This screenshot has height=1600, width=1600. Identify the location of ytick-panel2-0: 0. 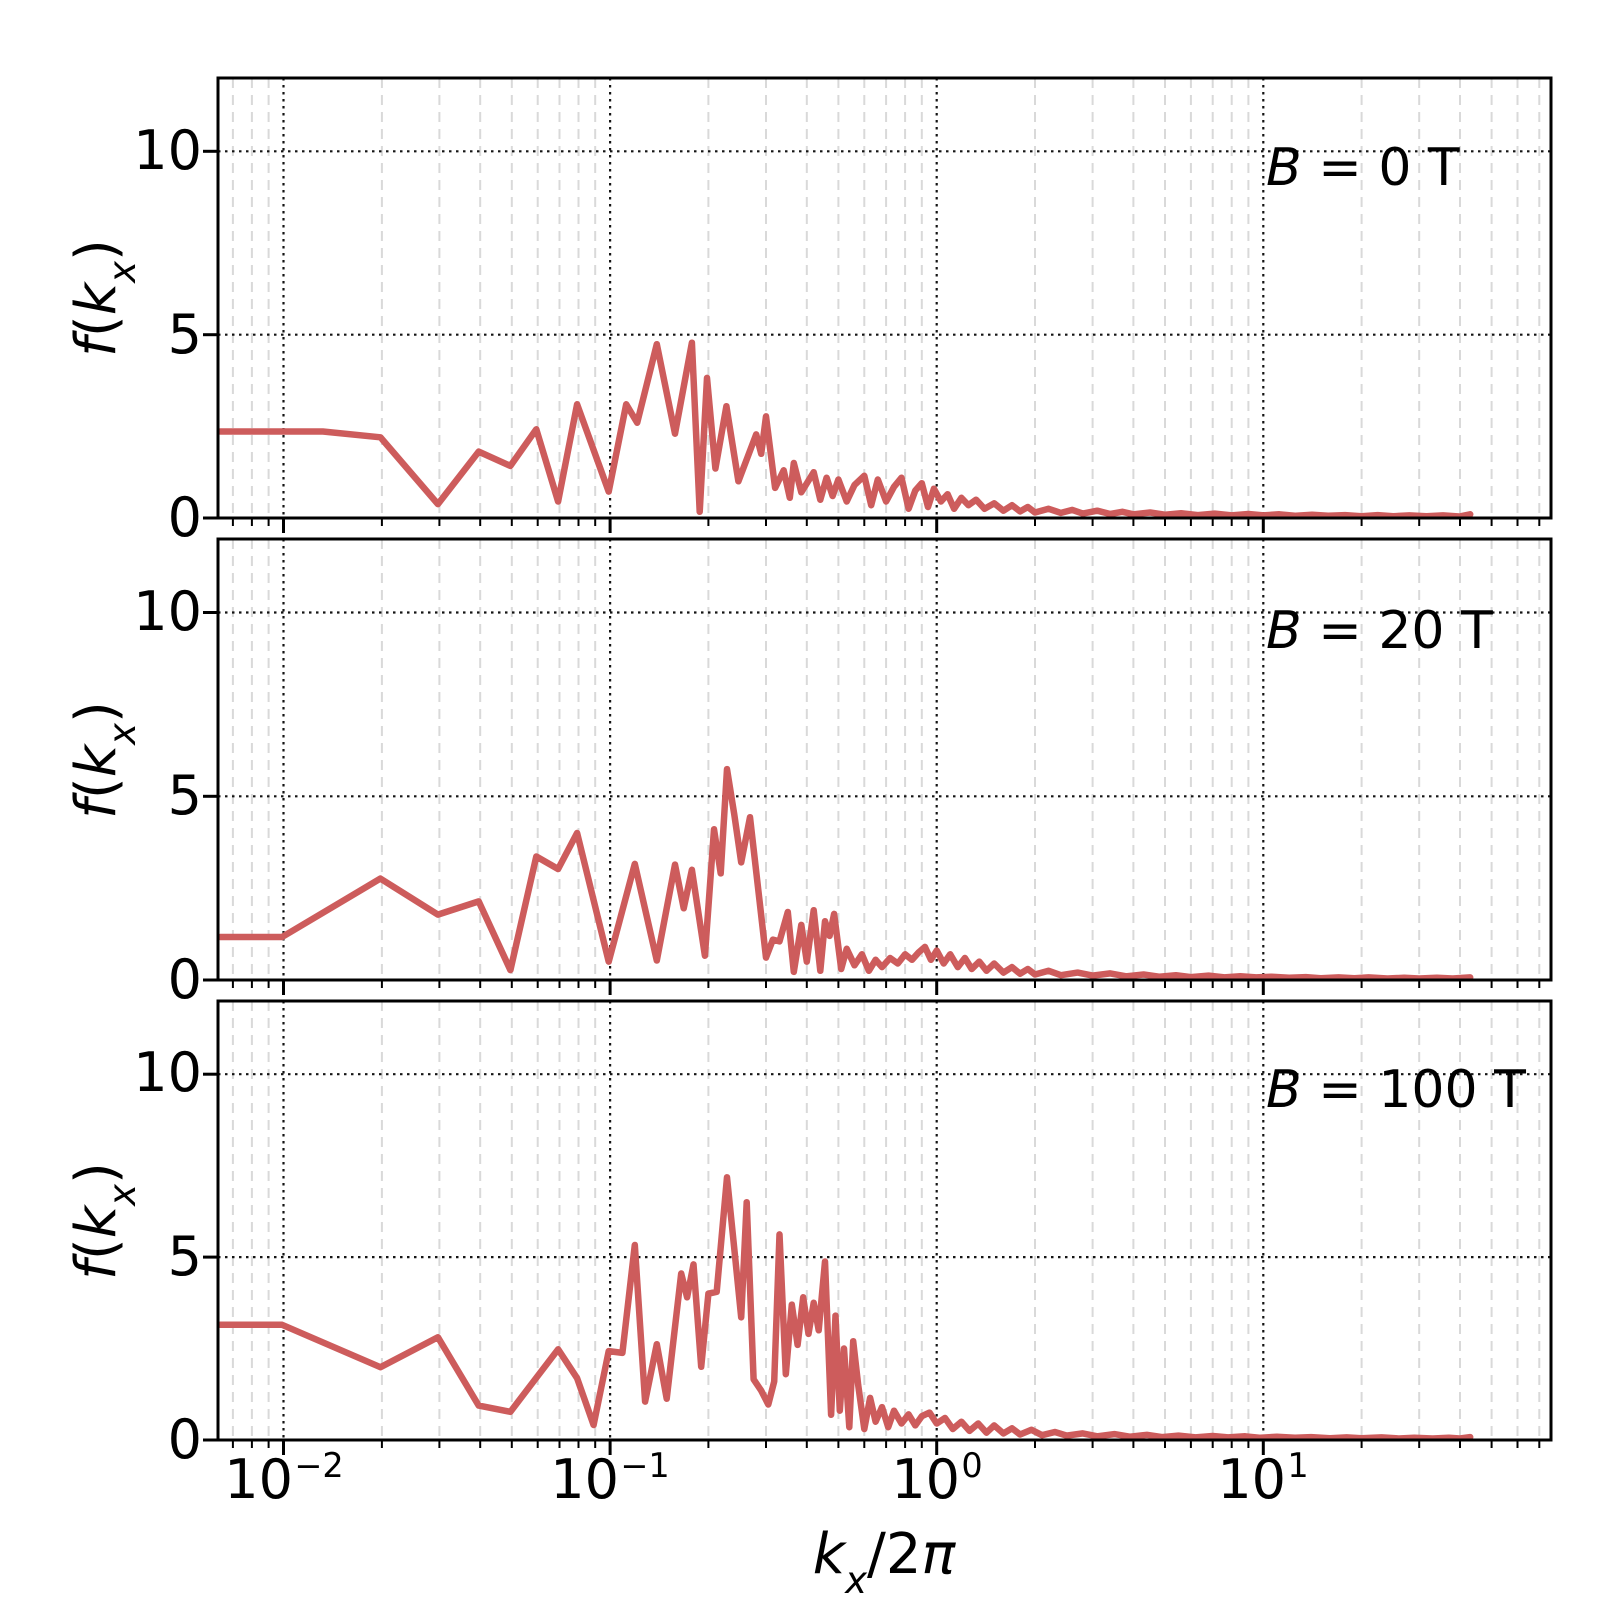
(184, 979).